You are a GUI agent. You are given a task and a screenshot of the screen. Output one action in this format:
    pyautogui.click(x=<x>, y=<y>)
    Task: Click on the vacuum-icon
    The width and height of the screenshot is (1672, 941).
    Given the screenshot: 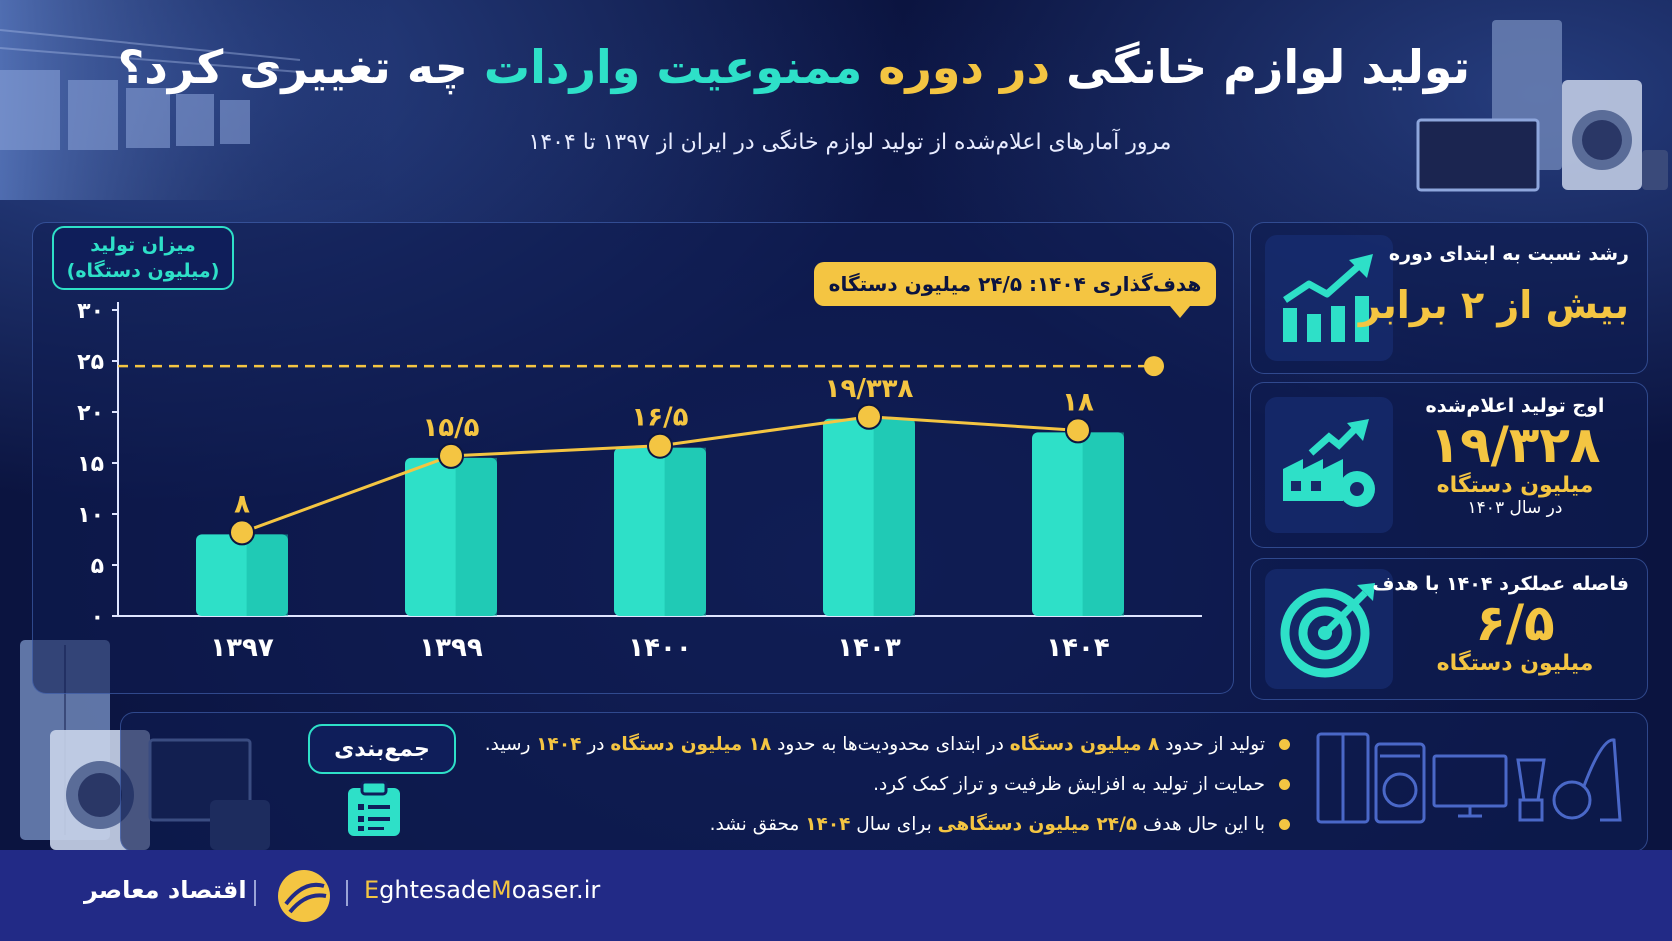 What is the action you would take?
    pyautogui.click(x=1587, y=780)
    